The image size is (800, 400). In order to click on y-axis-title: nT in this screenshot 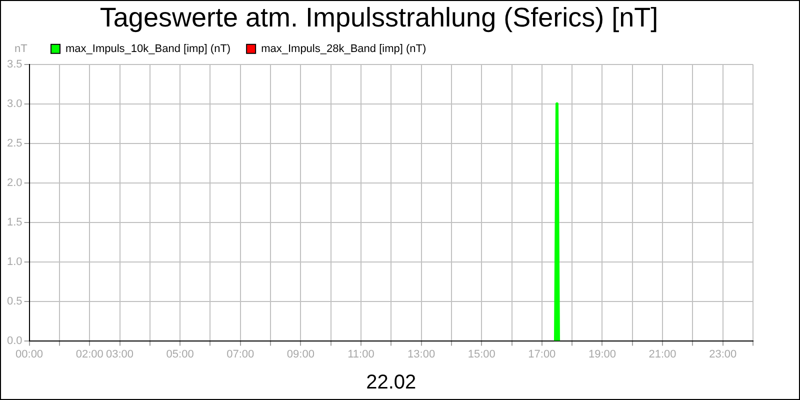, I will do `click(21, 48)`.